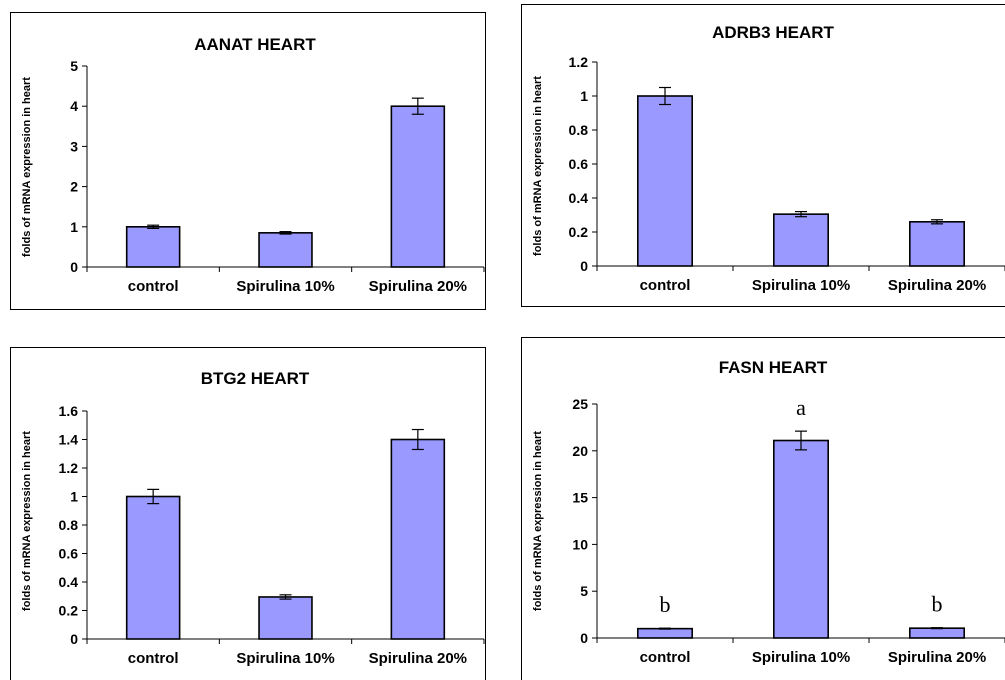 This screenshot has width=1005, height=680. What do you see at coordinates (74, 106) in the screenshot?
I see `y-tick-label: 4` at bounding box center [74, 106].